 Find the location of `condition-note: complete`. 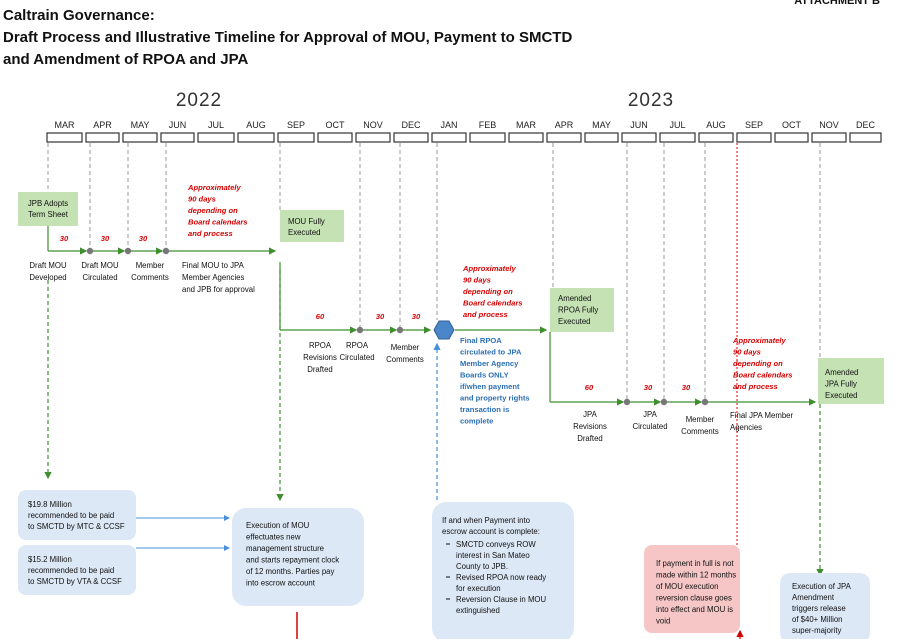

condition-note: complete is located at coordinates (476, 421).